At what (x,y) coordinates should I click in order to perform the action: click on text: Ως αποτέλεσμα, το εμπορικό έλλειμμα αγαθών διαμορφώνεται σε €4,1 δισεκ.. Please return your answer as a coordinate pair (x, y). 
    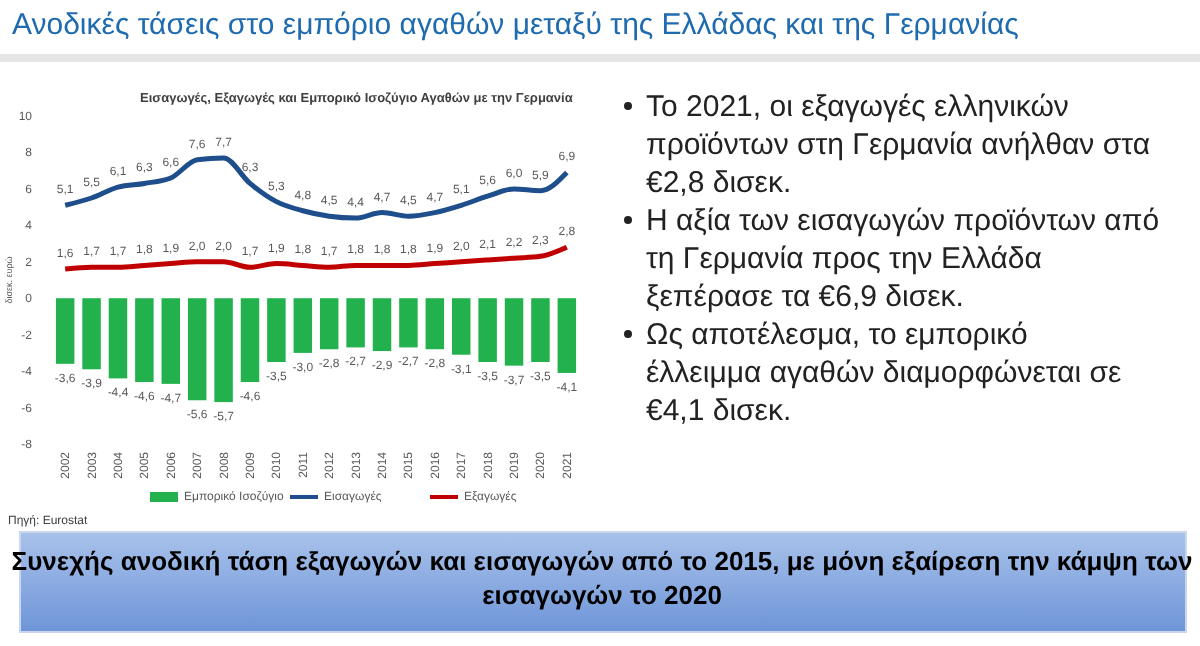
    Looking at the image, I should click on (884, 373).